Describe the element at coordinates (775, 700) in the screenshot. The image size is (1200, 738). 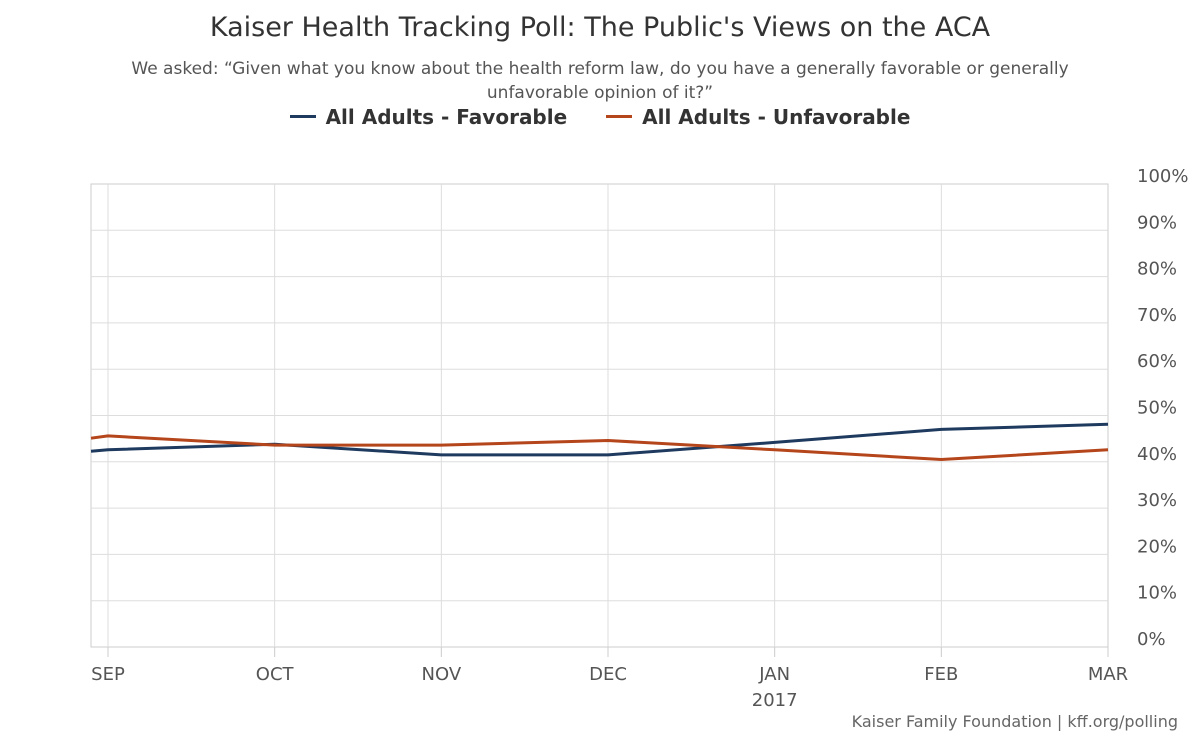
I see `x-tick-sublabel: 2017` at that location.